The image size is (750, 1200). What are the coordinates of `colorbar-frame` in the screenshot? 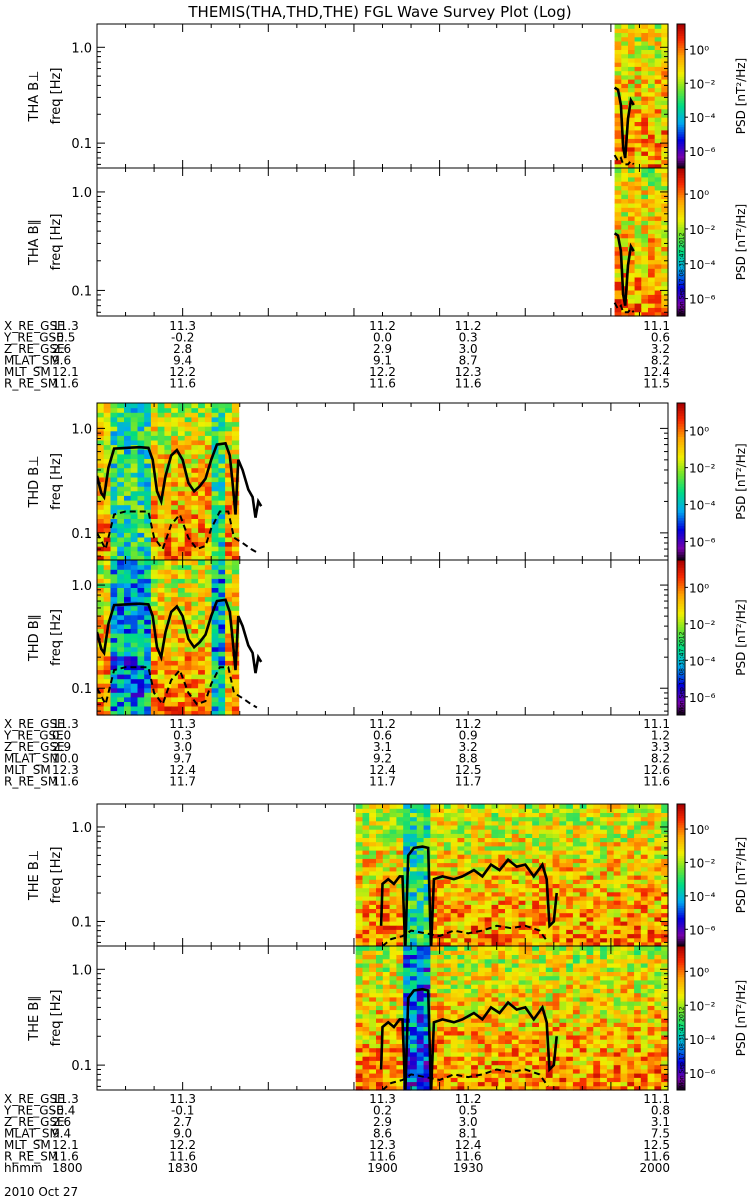 It's located at (681, 637).